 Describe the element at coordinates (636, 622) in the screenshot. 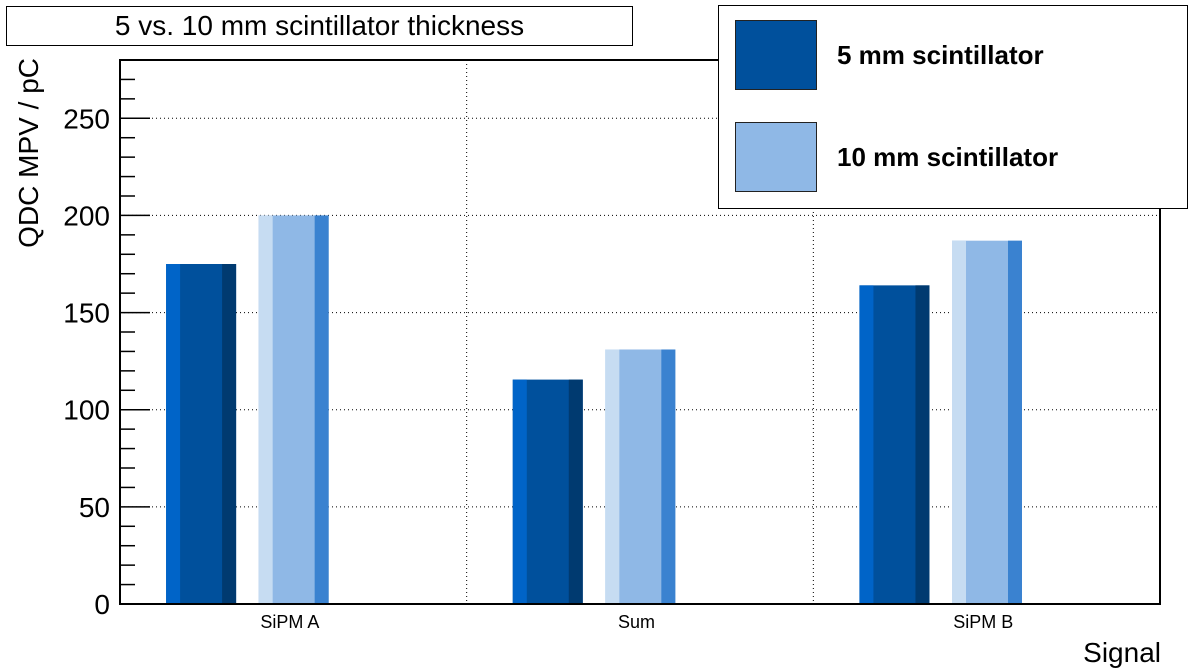

I see `x-tick-label: Sum` at that location.